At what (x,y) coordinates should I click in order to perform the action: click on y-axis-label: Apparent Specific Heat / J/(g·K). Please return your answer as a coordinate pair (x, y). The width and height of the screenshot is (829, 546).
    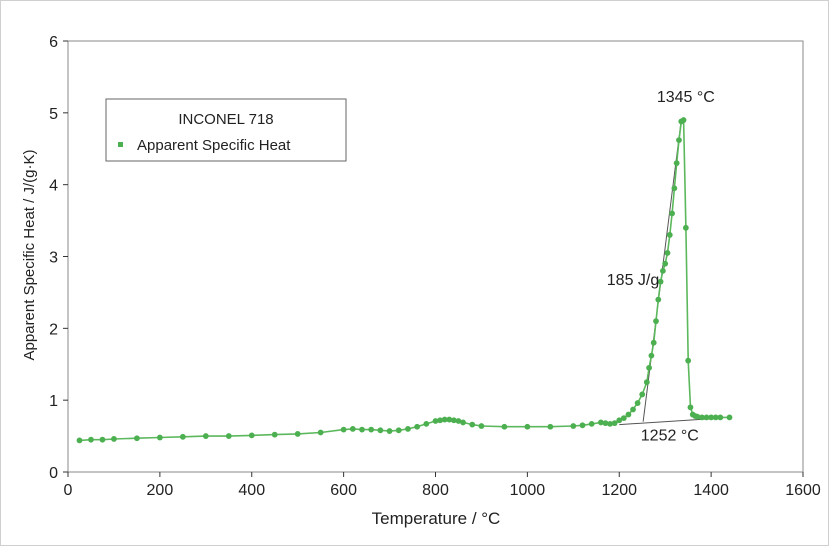
    Looking at the image, I should click on (29, 255).